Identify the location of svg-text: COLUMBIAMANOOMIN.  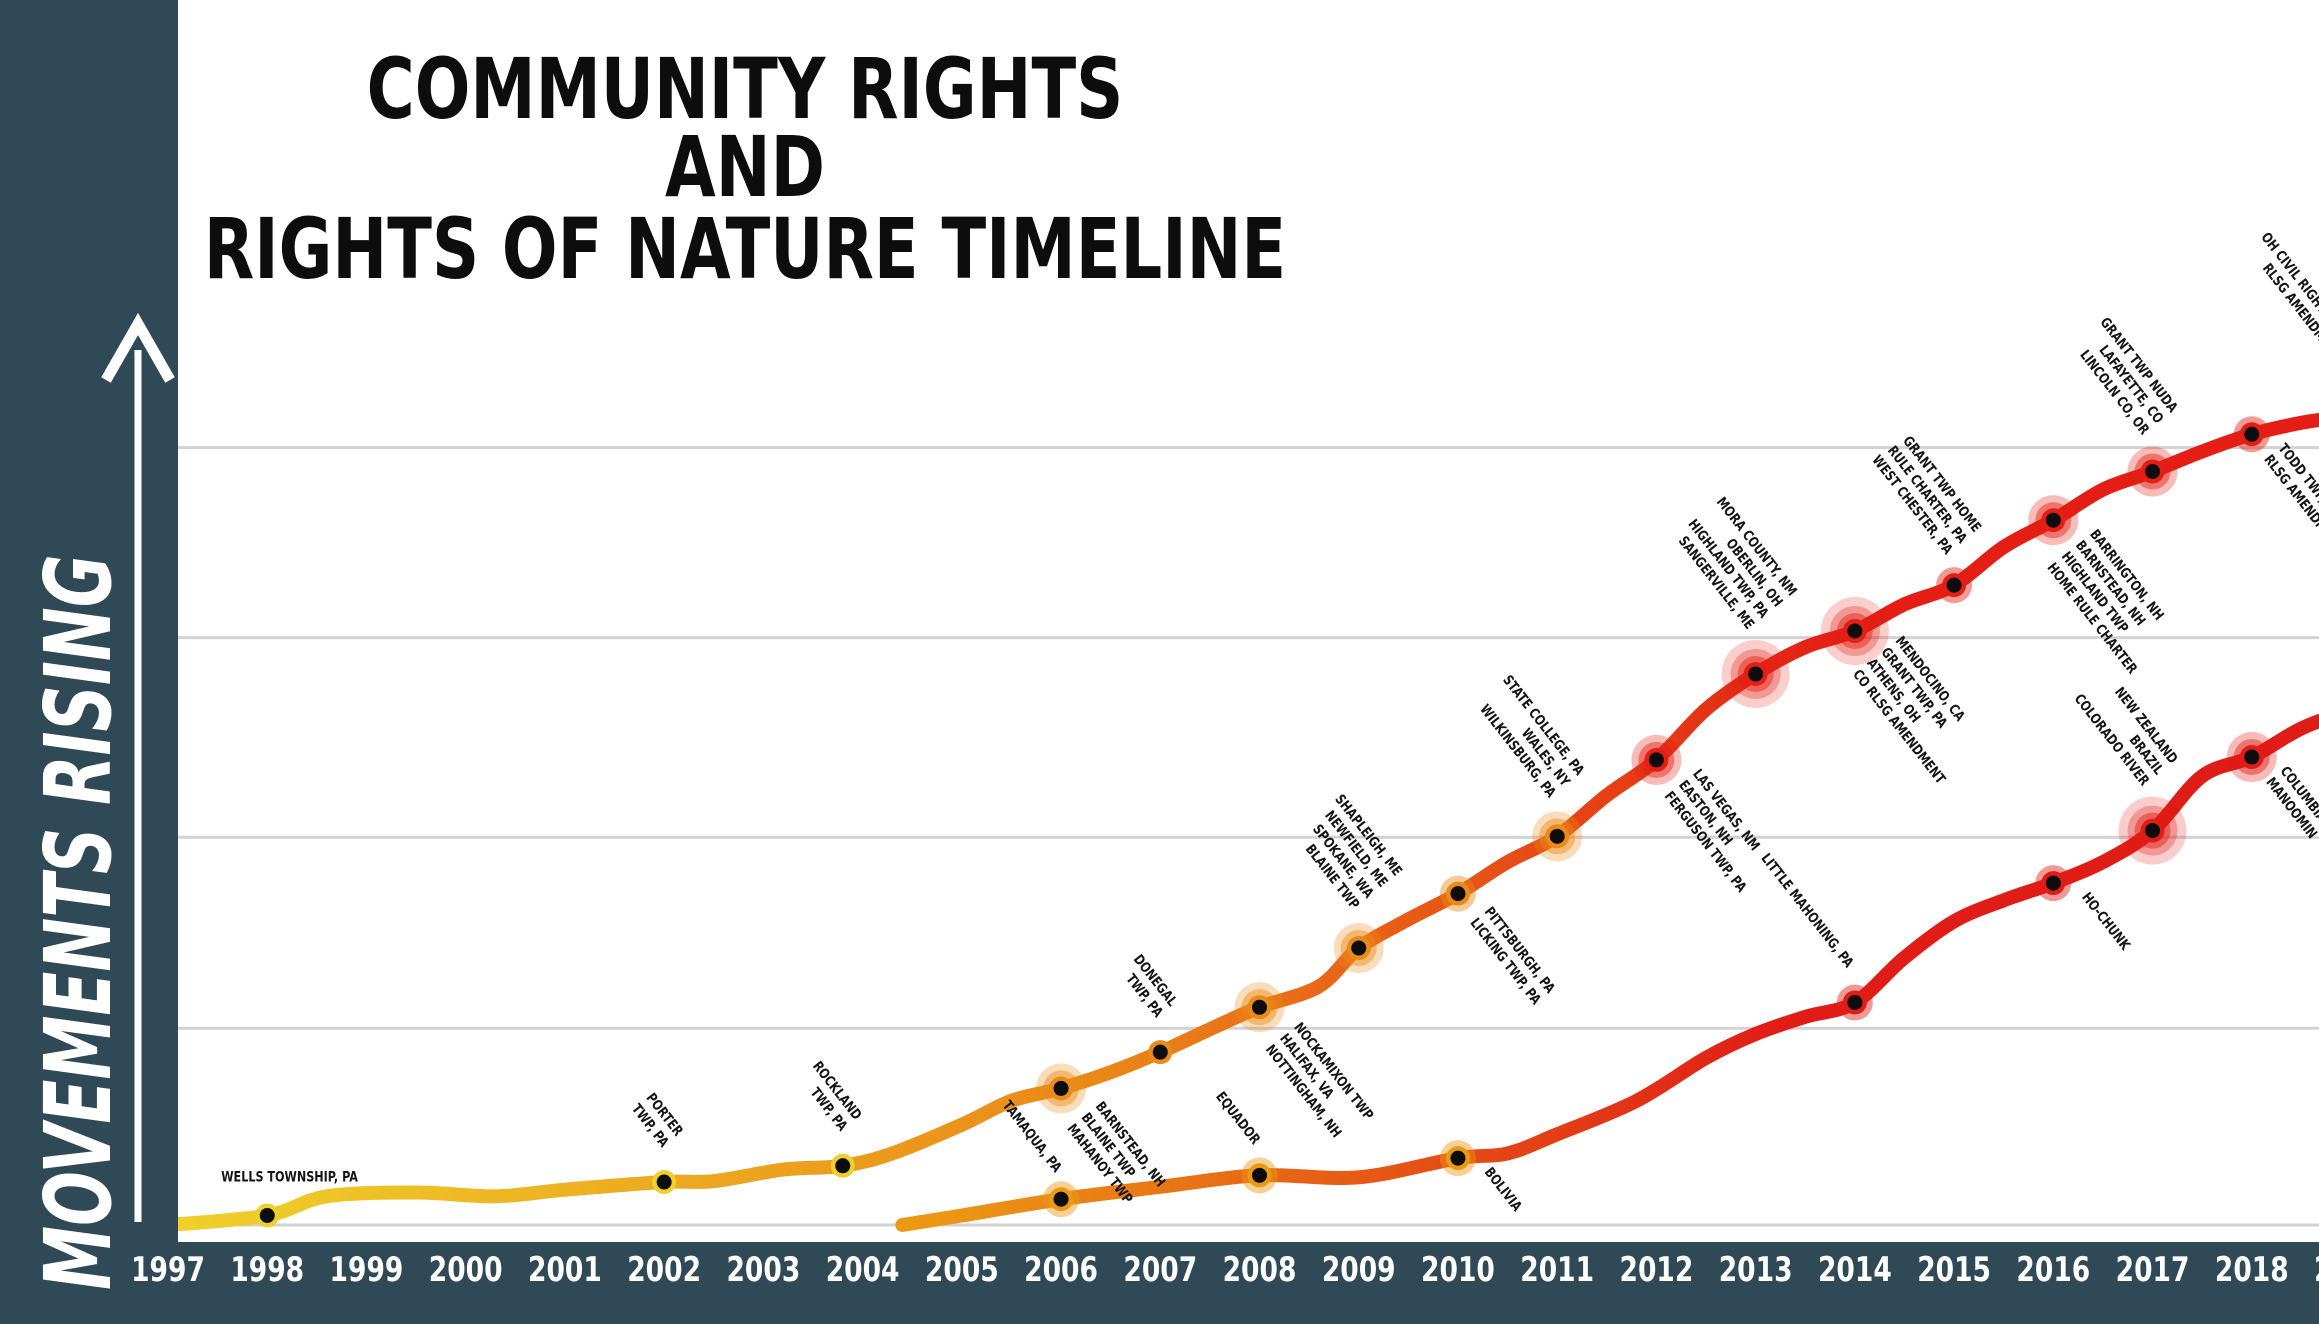
(2291, 802).